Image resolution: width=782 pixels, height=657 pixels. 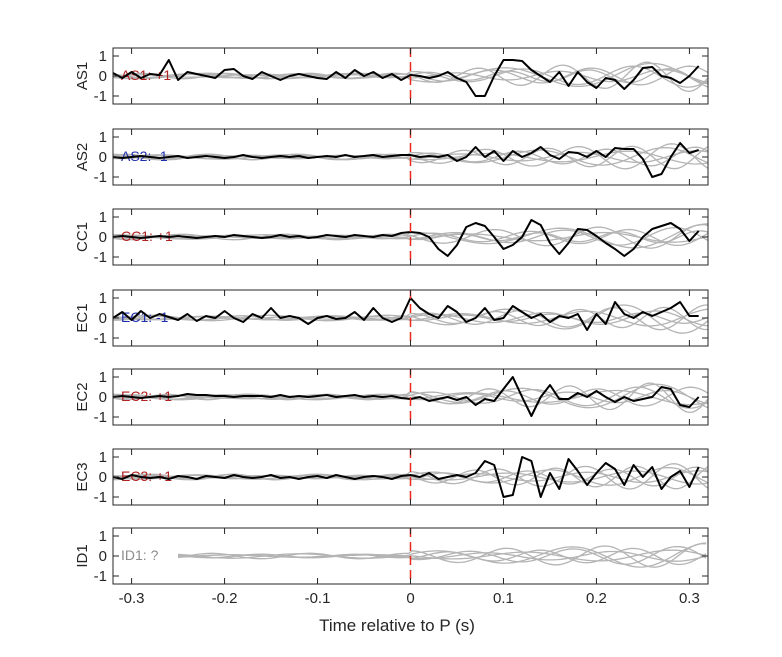 What do you see at coordinates (82, 157) in the screenshot?
I see `y-axis-label: AS2` at bounding box center [82, 157].